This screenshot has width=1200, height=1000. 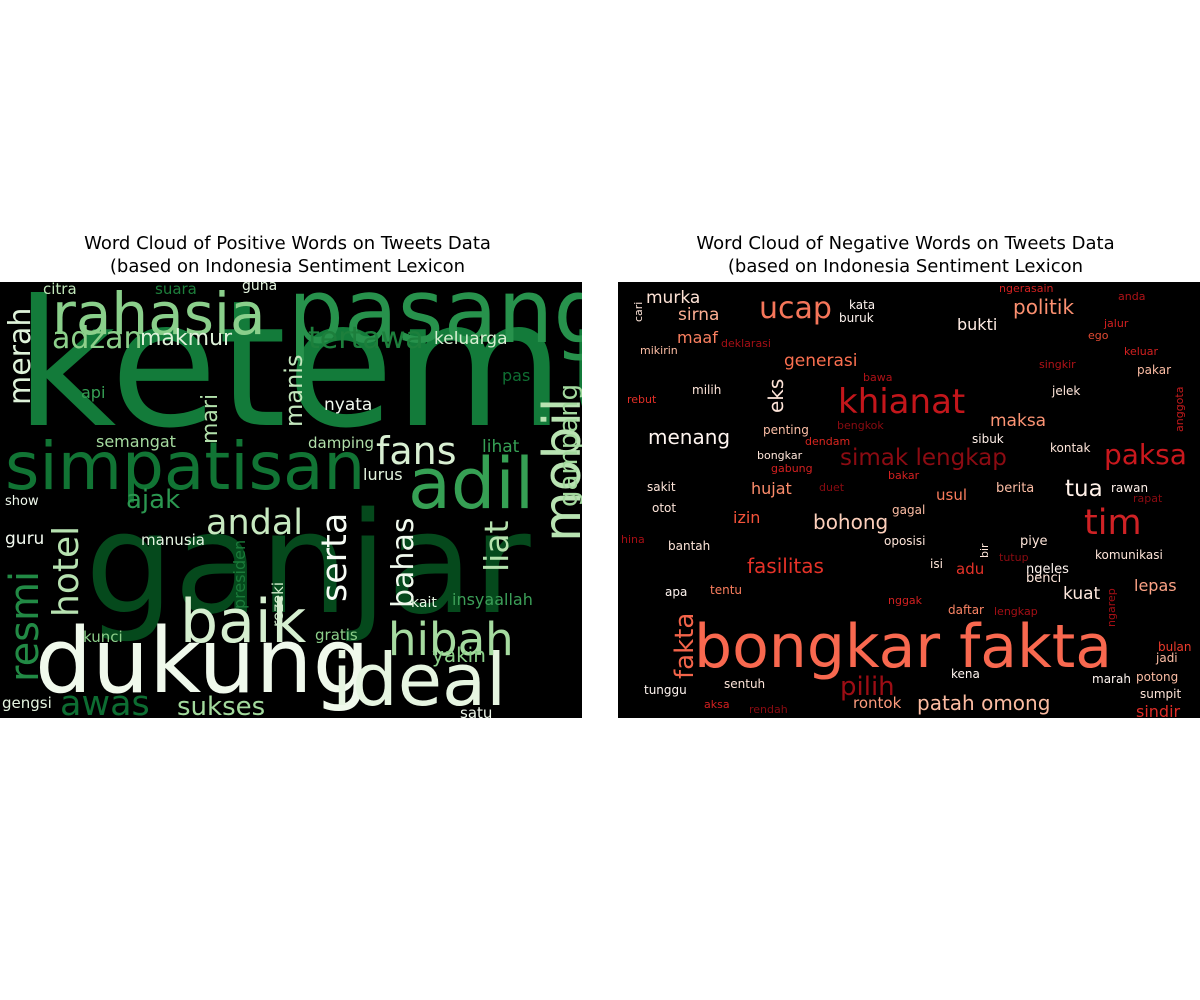 What do you see at coordinates (202, 661) in the screenshot?
I see `cloud-word-dukung: dukung` at bounding box center [202, 661].